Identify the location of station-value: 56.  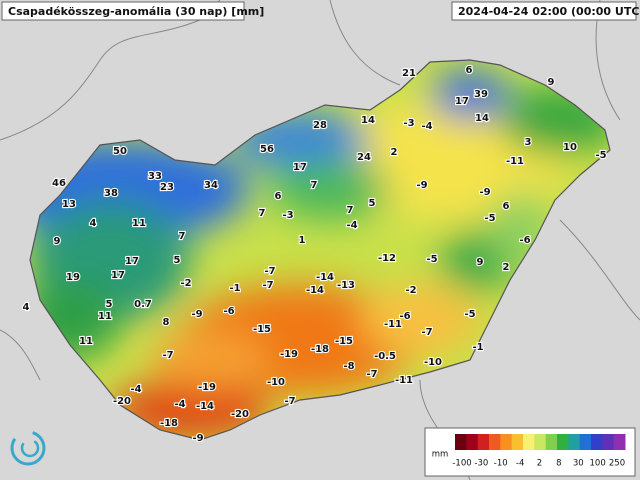
(267, 149).